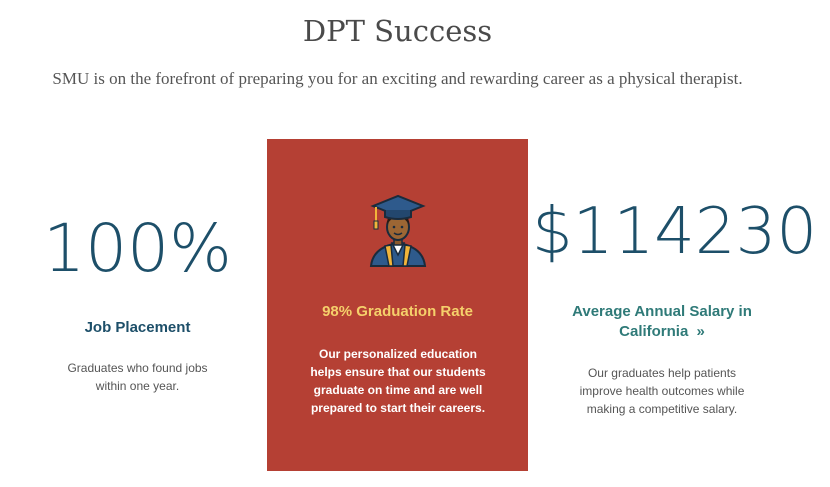 The image size is (830, 487). Describe the element at coordinates (137, 248) in the screenshot. I see `stat-value: 100%` at that location.